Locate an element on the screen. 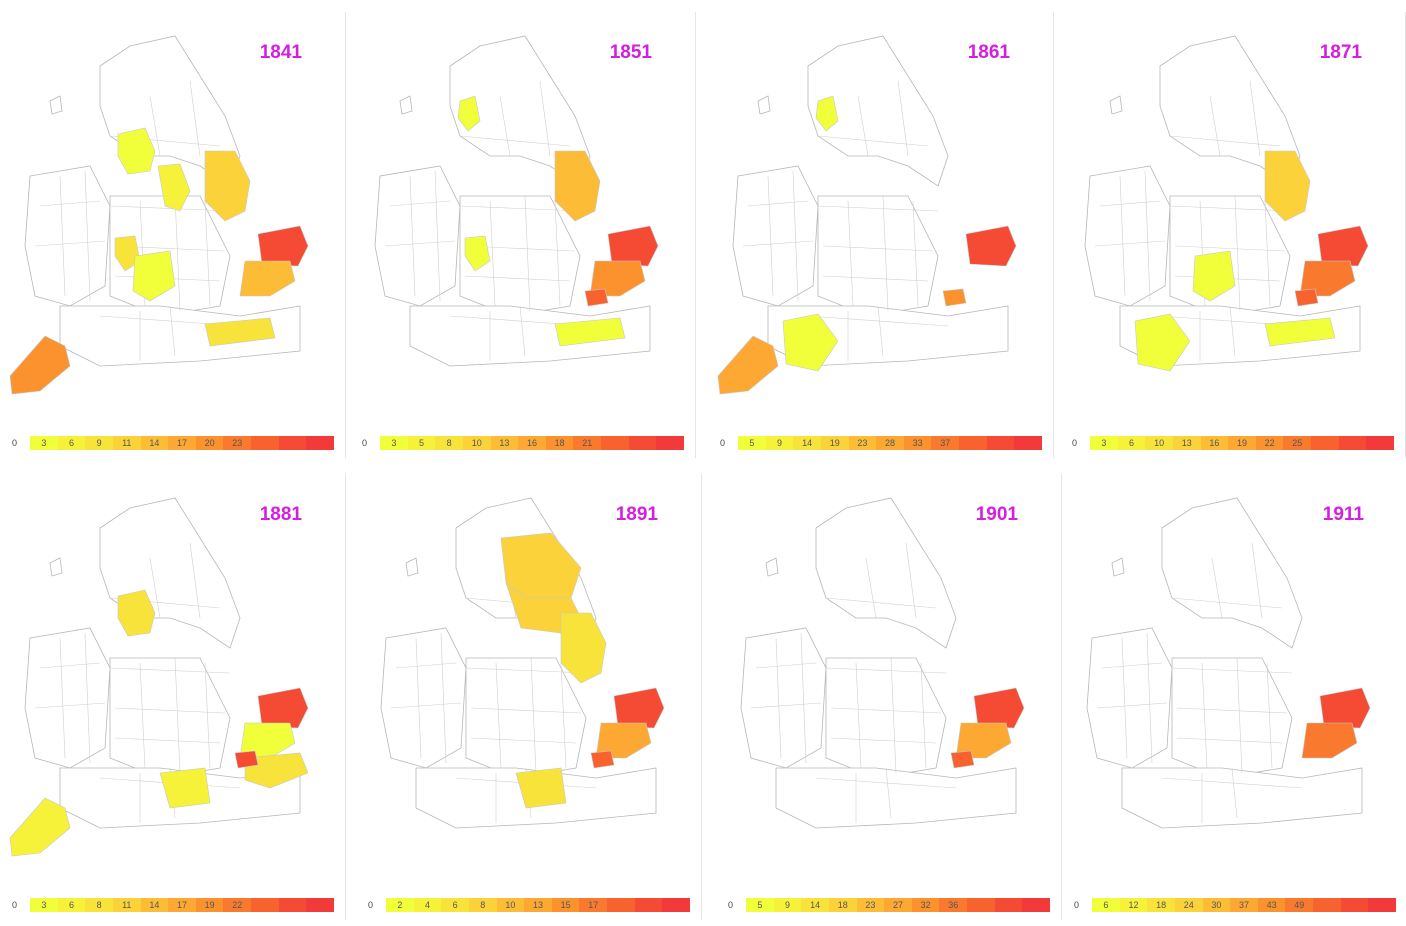 Image resolution: width=1406 pixels, height=926 pixels. map-panel-1891: 1891 0 2 4 6 8 10 13 15 17 is located at coordinates (529, 697).